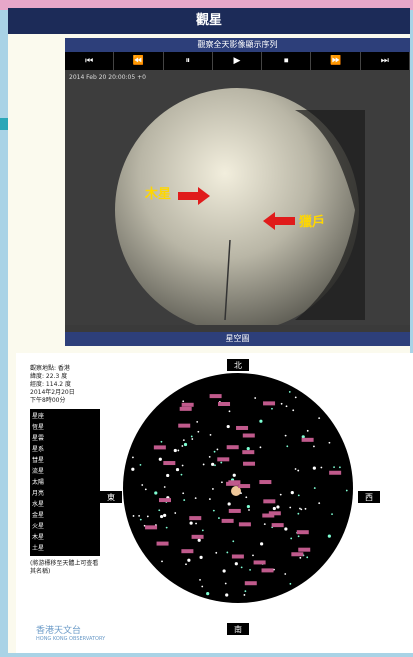 The height and width of the screenshot is (657, 413). I want to click on player-controls: ⏮ ⏪ ⏸ ▶ ⏹ ⏩ ⏭, so click(237, 61).